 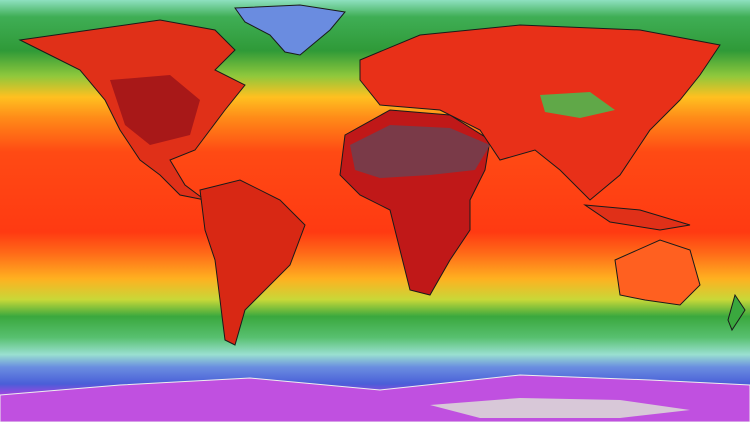 I want to click on tibet-plateau, so click(x=577, y=105).